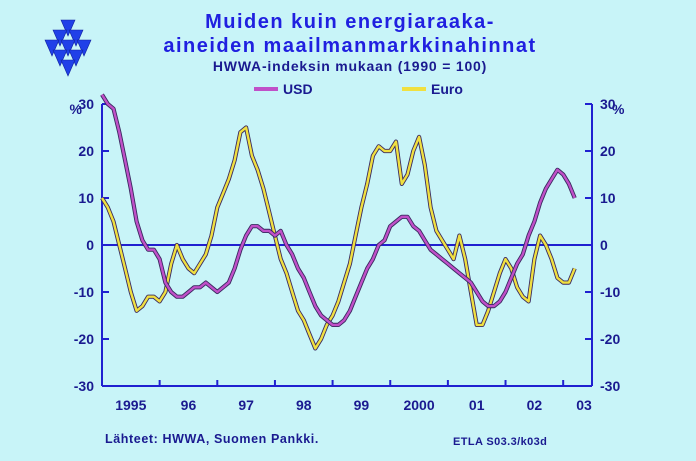 The height and width of the screenshot is (461, 696). I want to click on y-tick-label-right: 0, so click(604, 245).